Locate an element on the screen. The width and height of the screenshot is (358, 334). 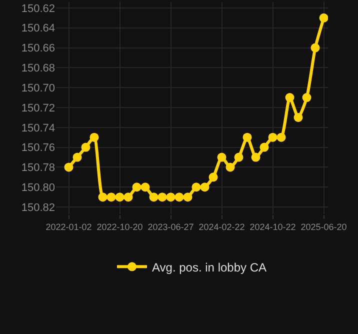
y-tick-label: 150.82 is located at coordinates (38, 208).